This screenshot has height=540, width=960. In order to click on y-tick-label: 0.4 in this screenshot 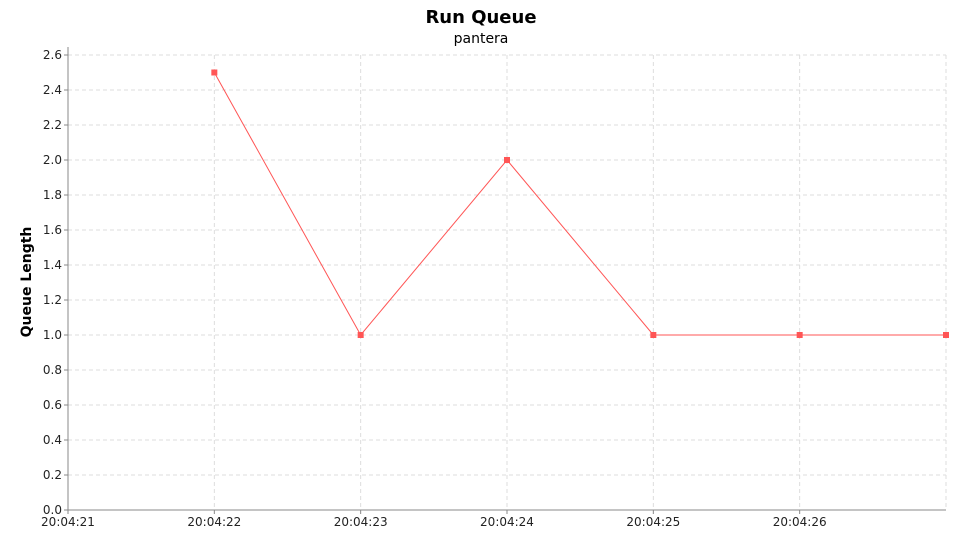, I will do `click(52, 440)`.